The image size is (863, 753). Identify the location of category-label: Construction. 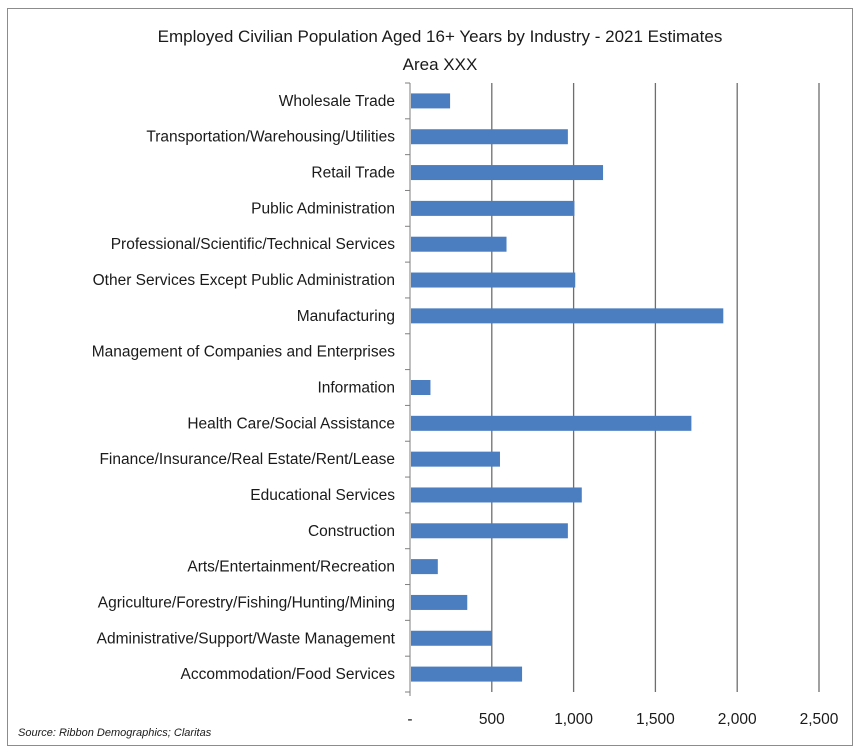
(351, 531).